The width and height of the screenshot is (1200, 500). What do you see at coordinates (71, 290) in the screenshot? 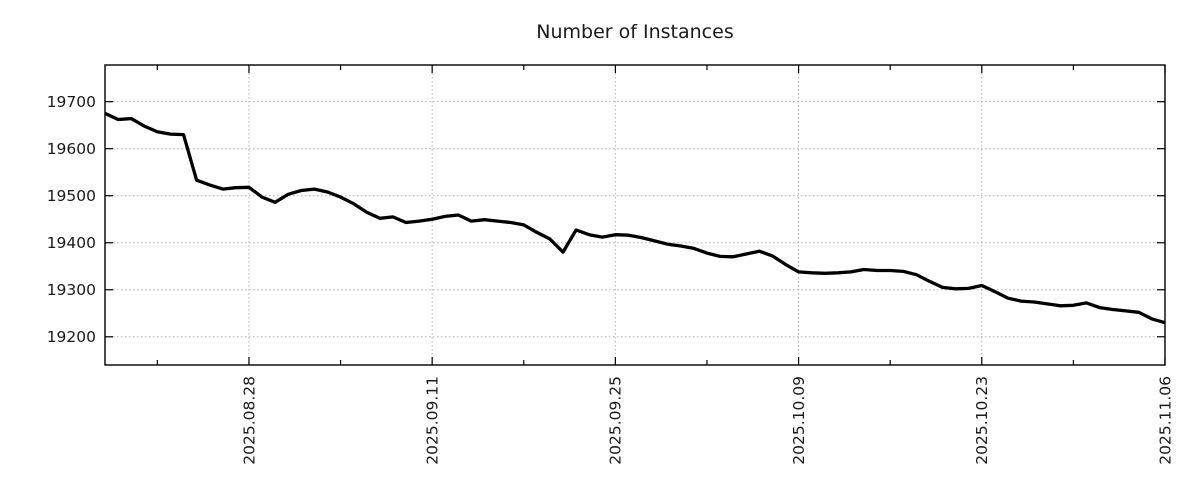
I see `y-tick-label: 19300` at bounding box center [71, 290].